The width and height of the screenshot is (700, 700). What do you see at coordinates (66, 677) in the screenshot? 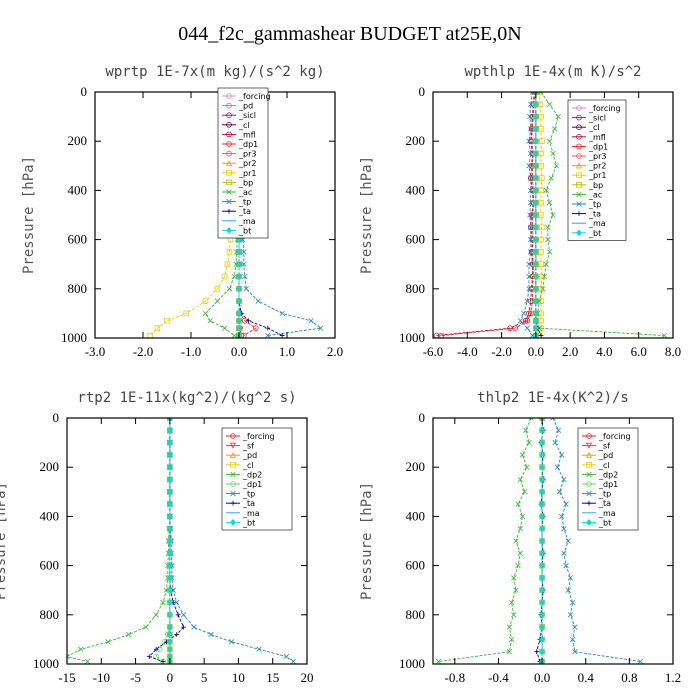
I see `x-tick-label: -15` at bounding box center [66, 677].